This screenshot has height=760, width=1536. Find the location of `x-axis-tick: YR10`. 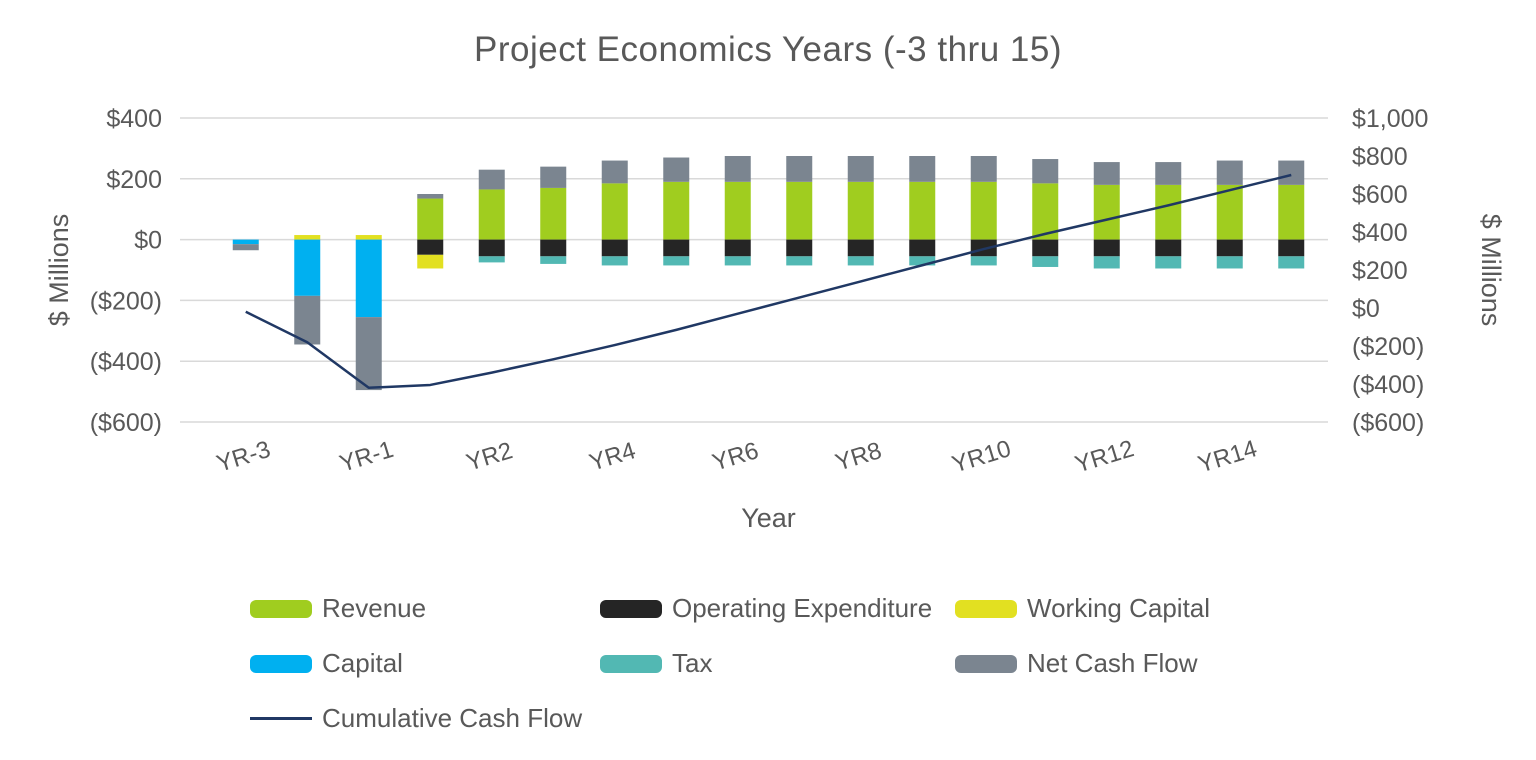

x-axis-tick: YR10 is located at coordinates (981, 456).